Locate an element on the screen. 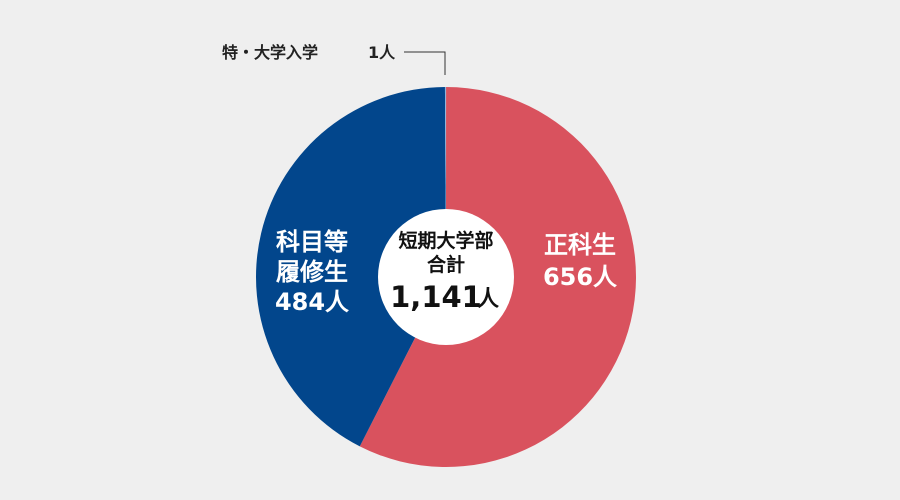 Image resolution: width=900 pixels, height=500 pixels. callout-count: 1人 is located at coordinates (382, 52).